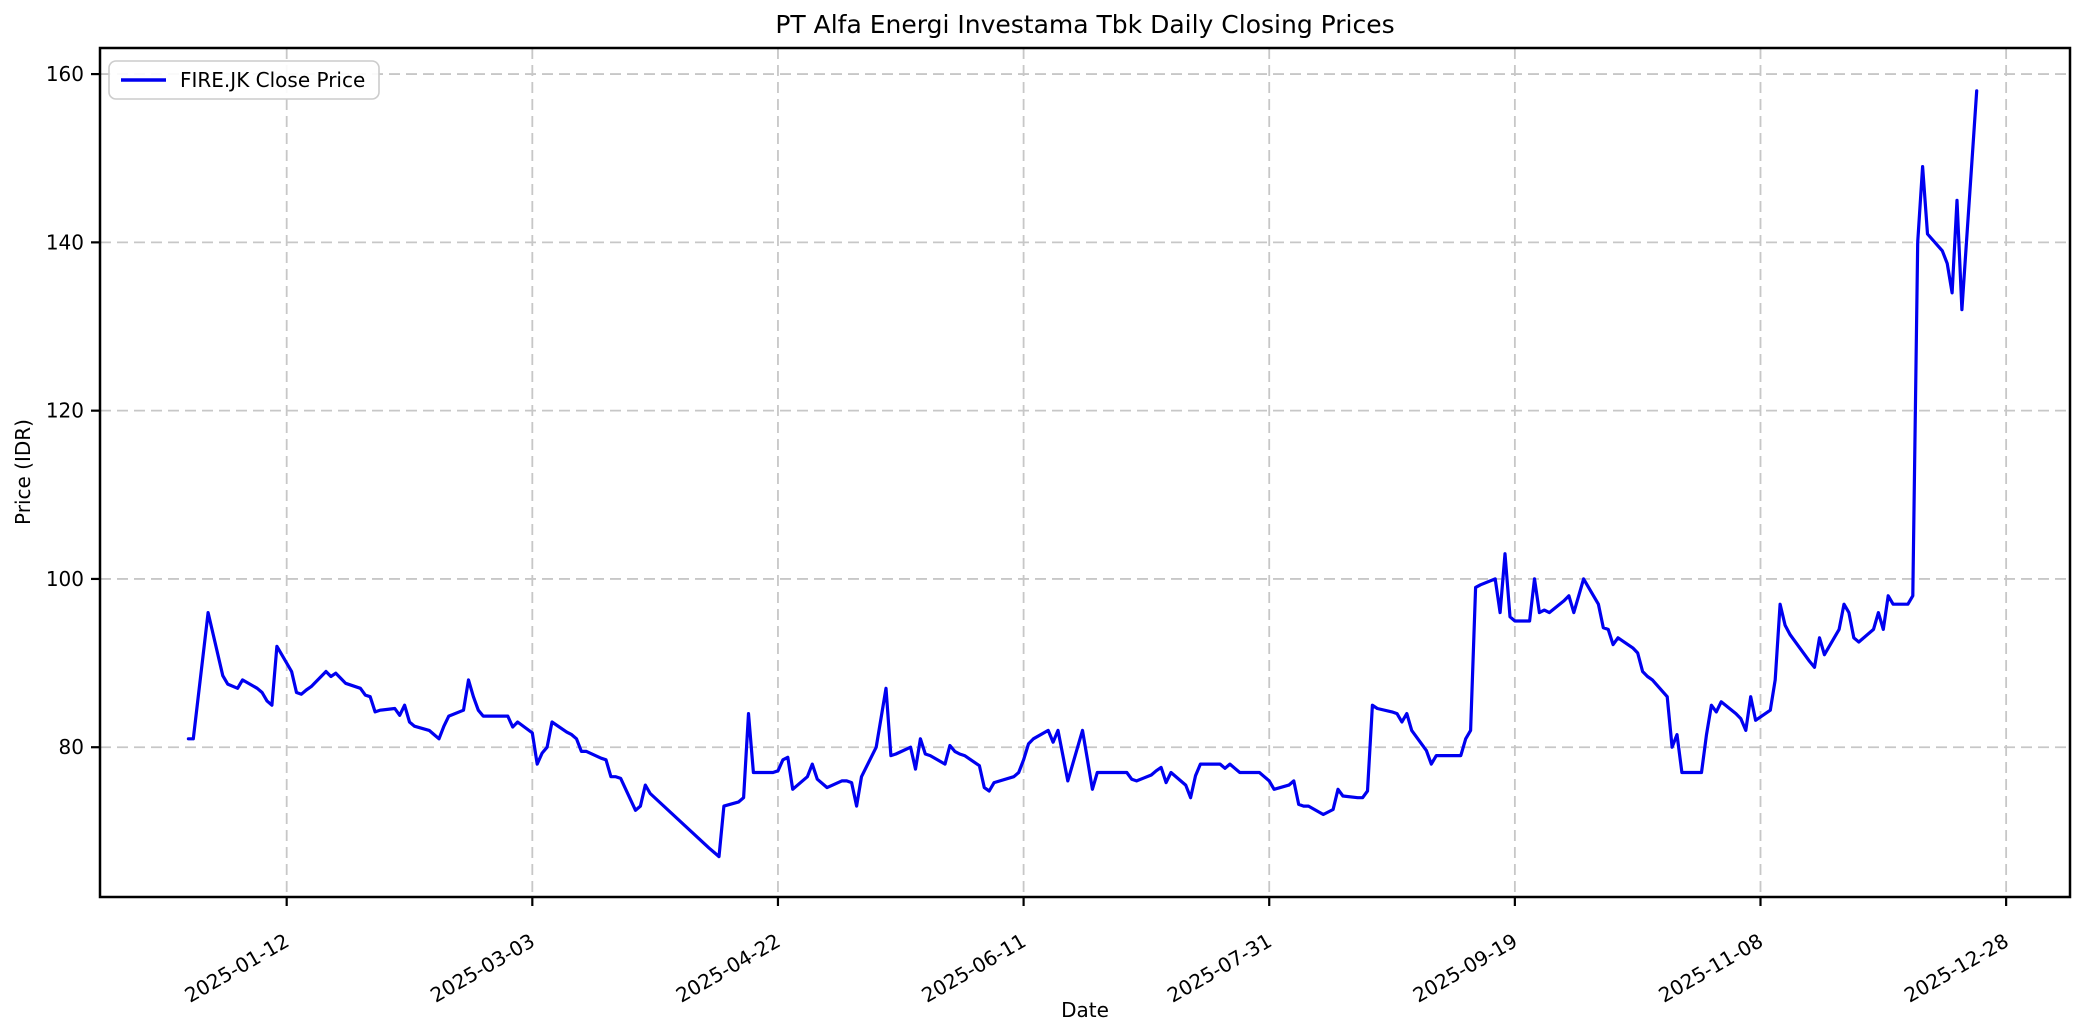  I want to click on x-tick-label: 2025-12-28, so click(1956, 968).